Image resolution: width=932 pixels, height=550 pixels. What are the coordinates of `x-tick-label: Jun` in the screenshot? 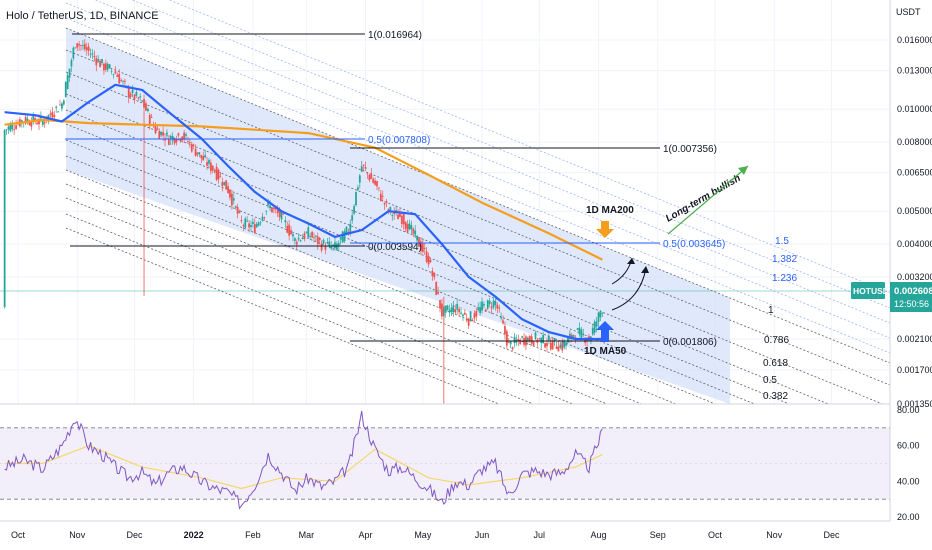 It's located at (482, 535).